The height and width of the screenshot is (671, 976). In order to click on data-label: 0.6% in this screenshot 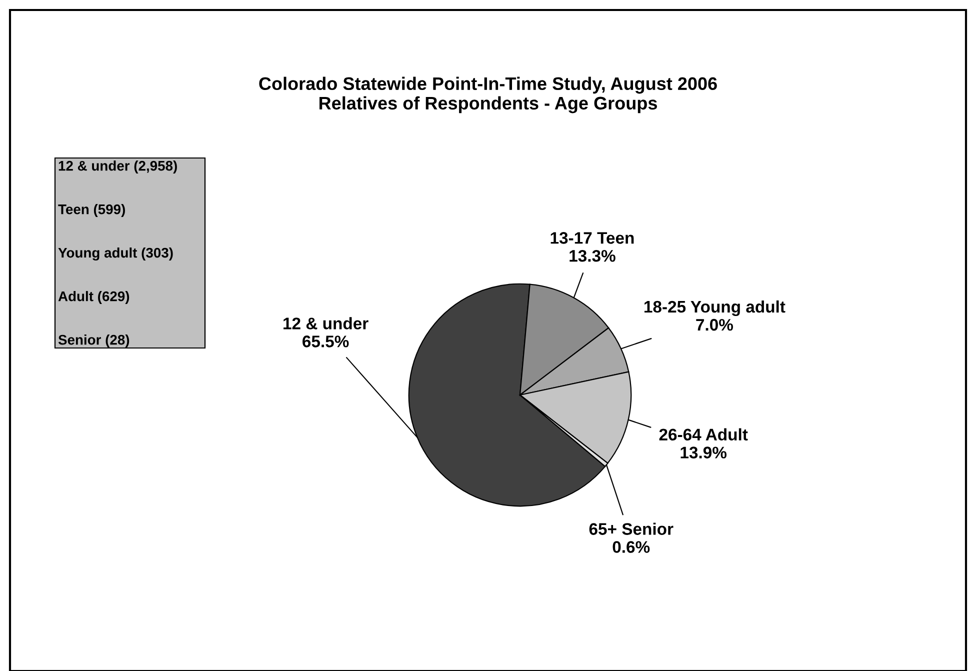, I will do `click(631, 547)`.